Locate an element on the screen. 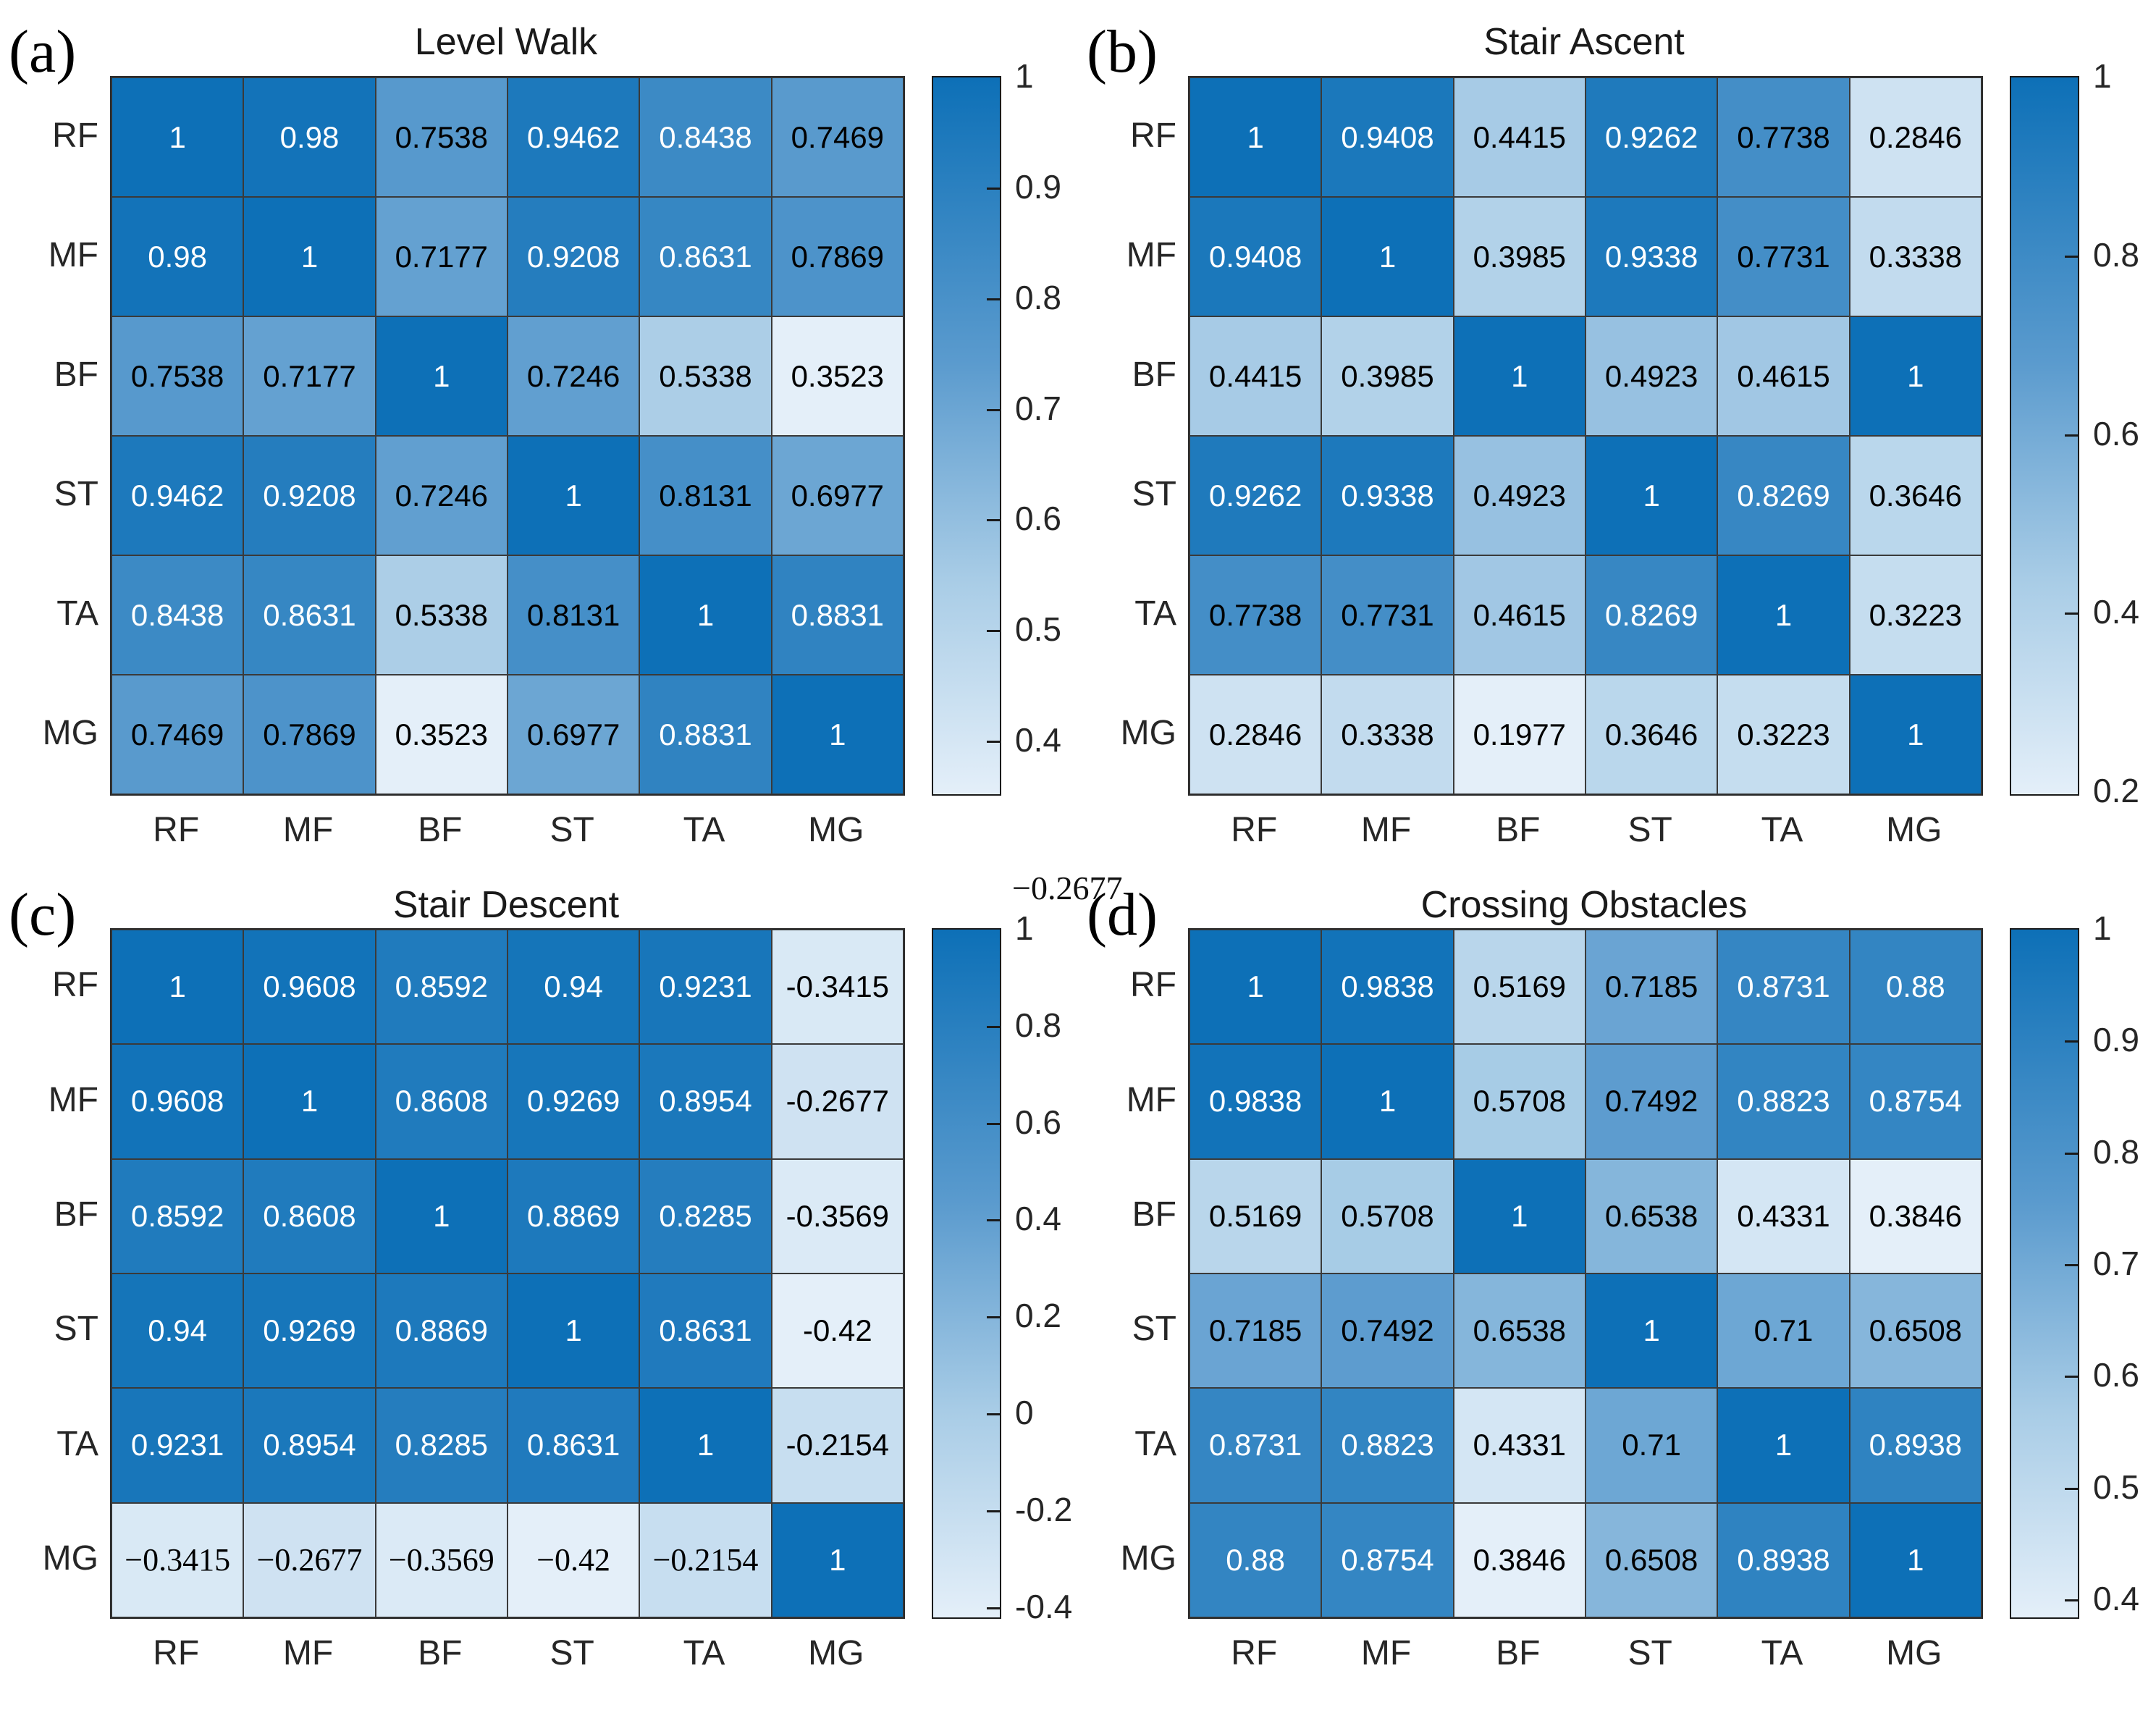  colorbar-tick-label: 0.5 is located at coordinates (1038, 630).